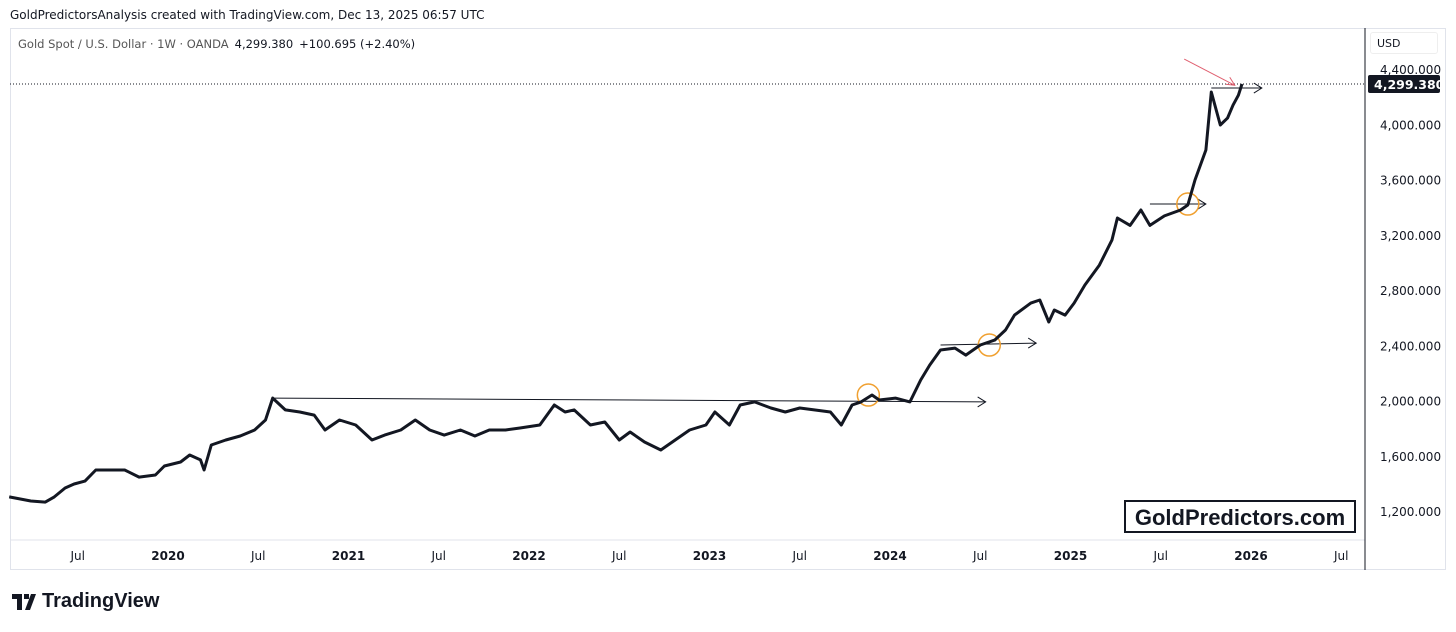 This screenshot has height=632, width=1456. Describe the element at coordinates (1410, 236) in the screenshot. I see `y-tick-label: 3,200.000` at that location.